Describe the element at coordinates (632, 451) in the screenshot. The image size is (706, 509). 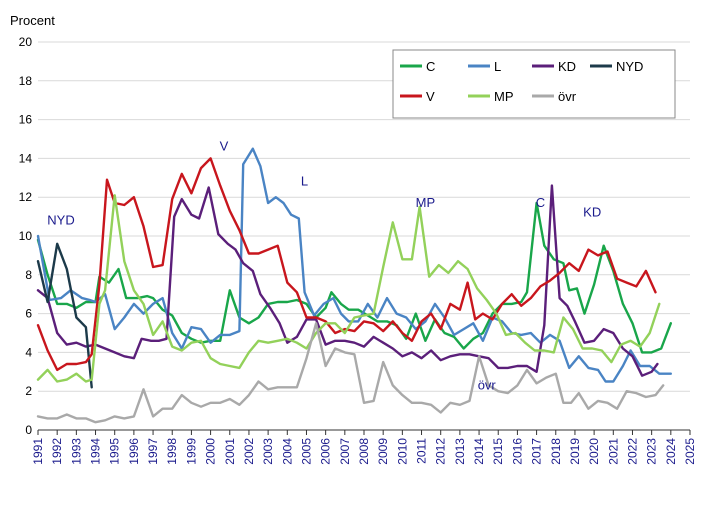
I see `x-tick-label: 2022` at that location.